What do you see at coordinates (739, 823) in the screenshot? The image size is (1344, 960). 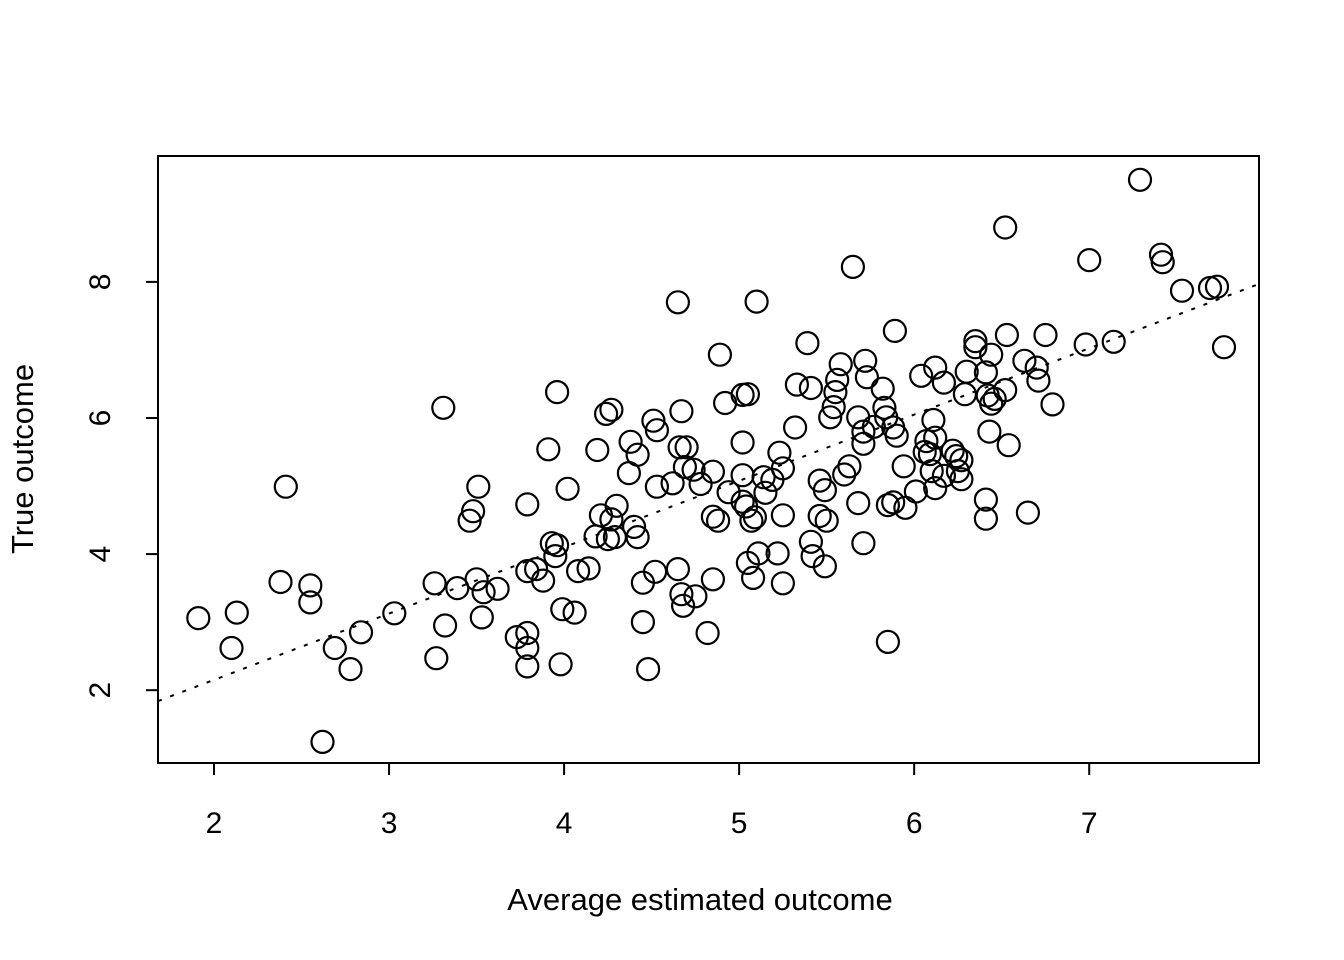 I see `x-tick-label: 5` at bounding box center [739, 823].